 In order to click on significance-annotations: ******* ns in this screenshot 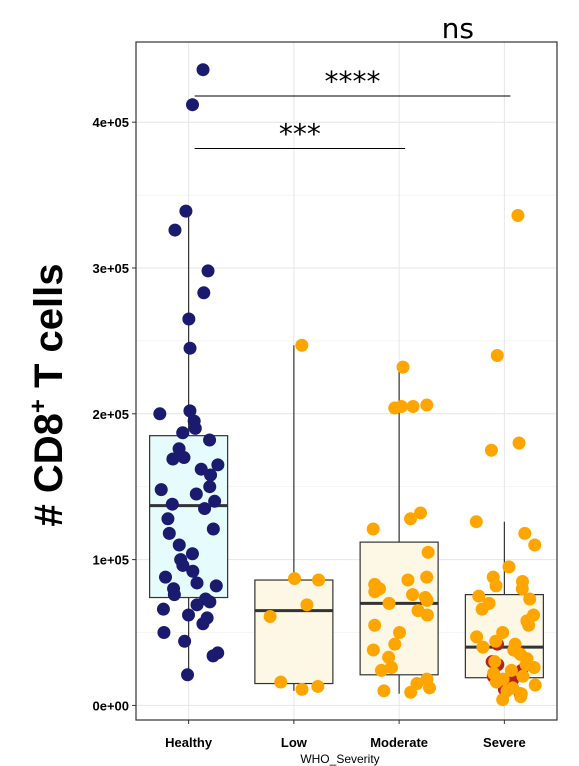, I will do `click(352, 81)`.